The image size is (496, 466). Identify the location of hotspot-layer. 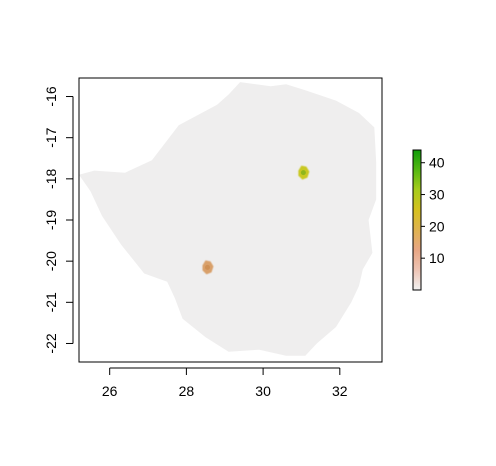
(256, 220).